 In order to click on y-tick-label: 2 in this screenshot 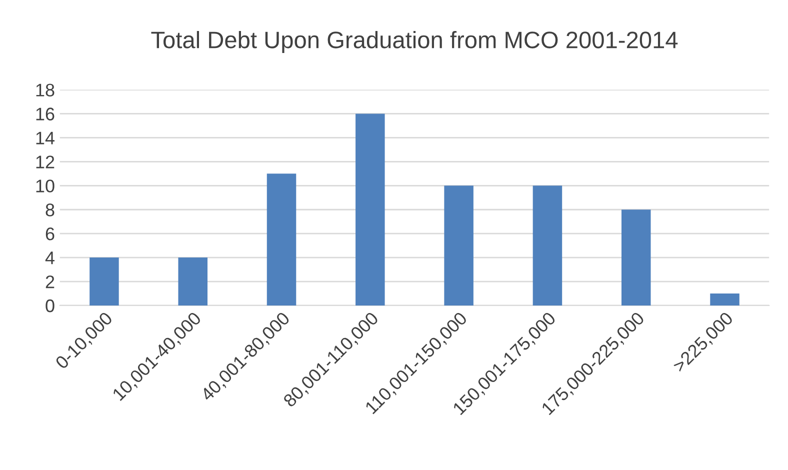, I will do `click(50, 281)`.